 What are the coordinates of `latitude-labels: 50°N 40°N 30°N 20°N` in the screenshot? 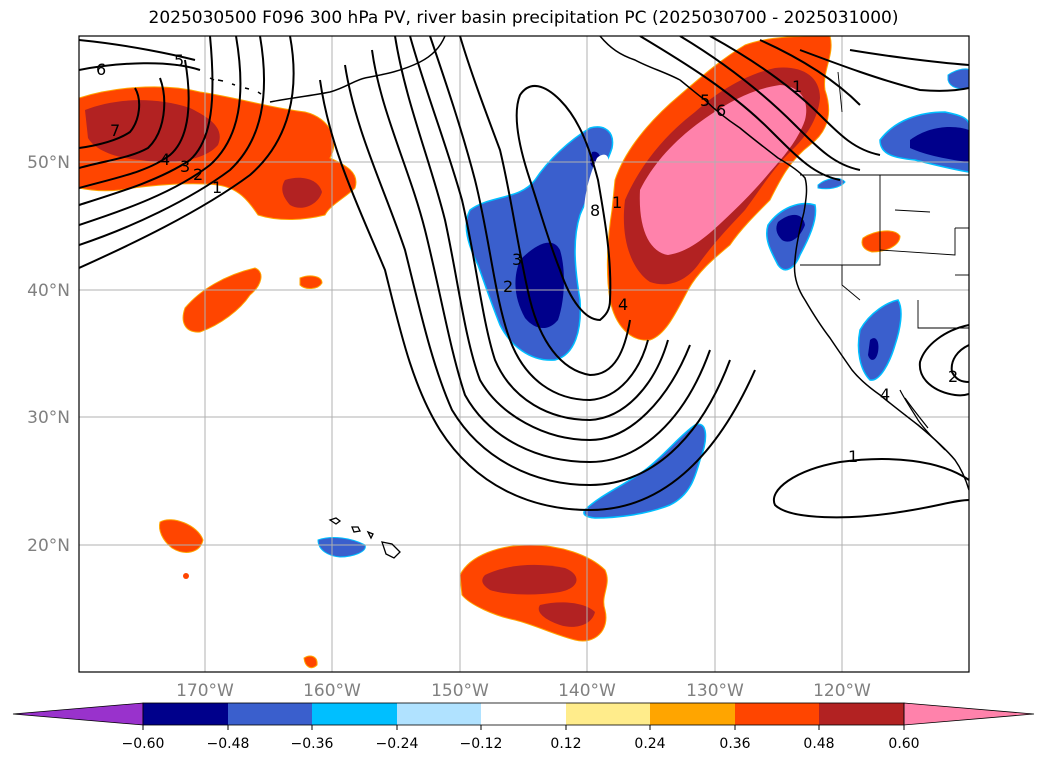 It's located at (48, 354).